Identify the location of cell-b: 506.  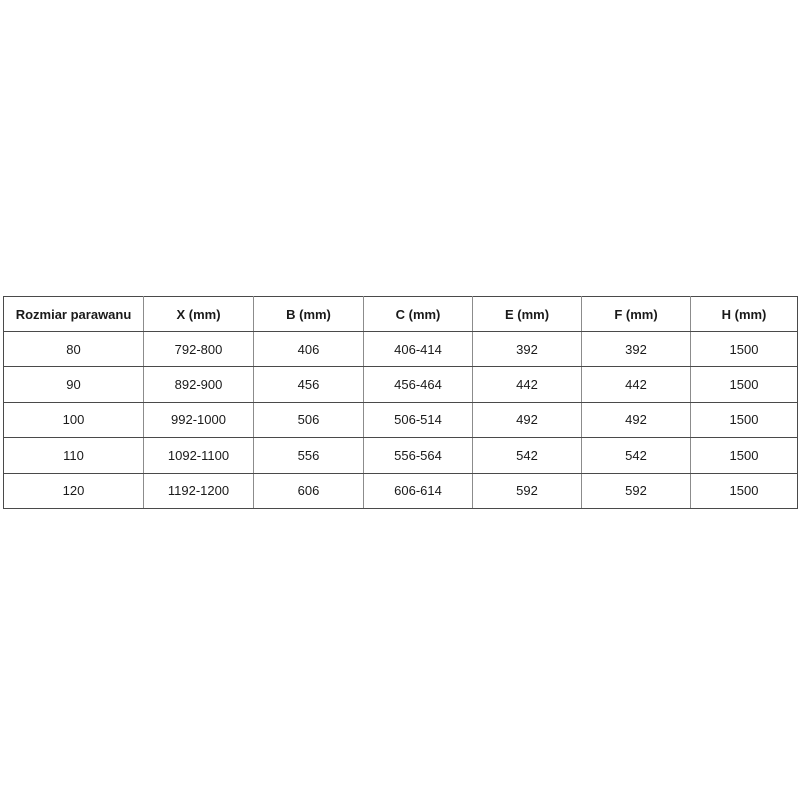
(308, 420).